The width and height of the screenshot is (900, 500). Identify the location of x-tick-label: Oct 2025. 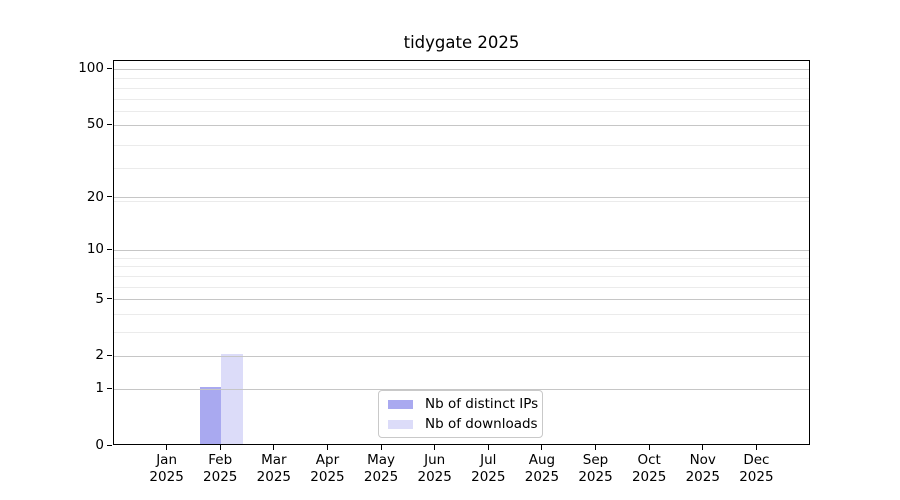
(649, 468).